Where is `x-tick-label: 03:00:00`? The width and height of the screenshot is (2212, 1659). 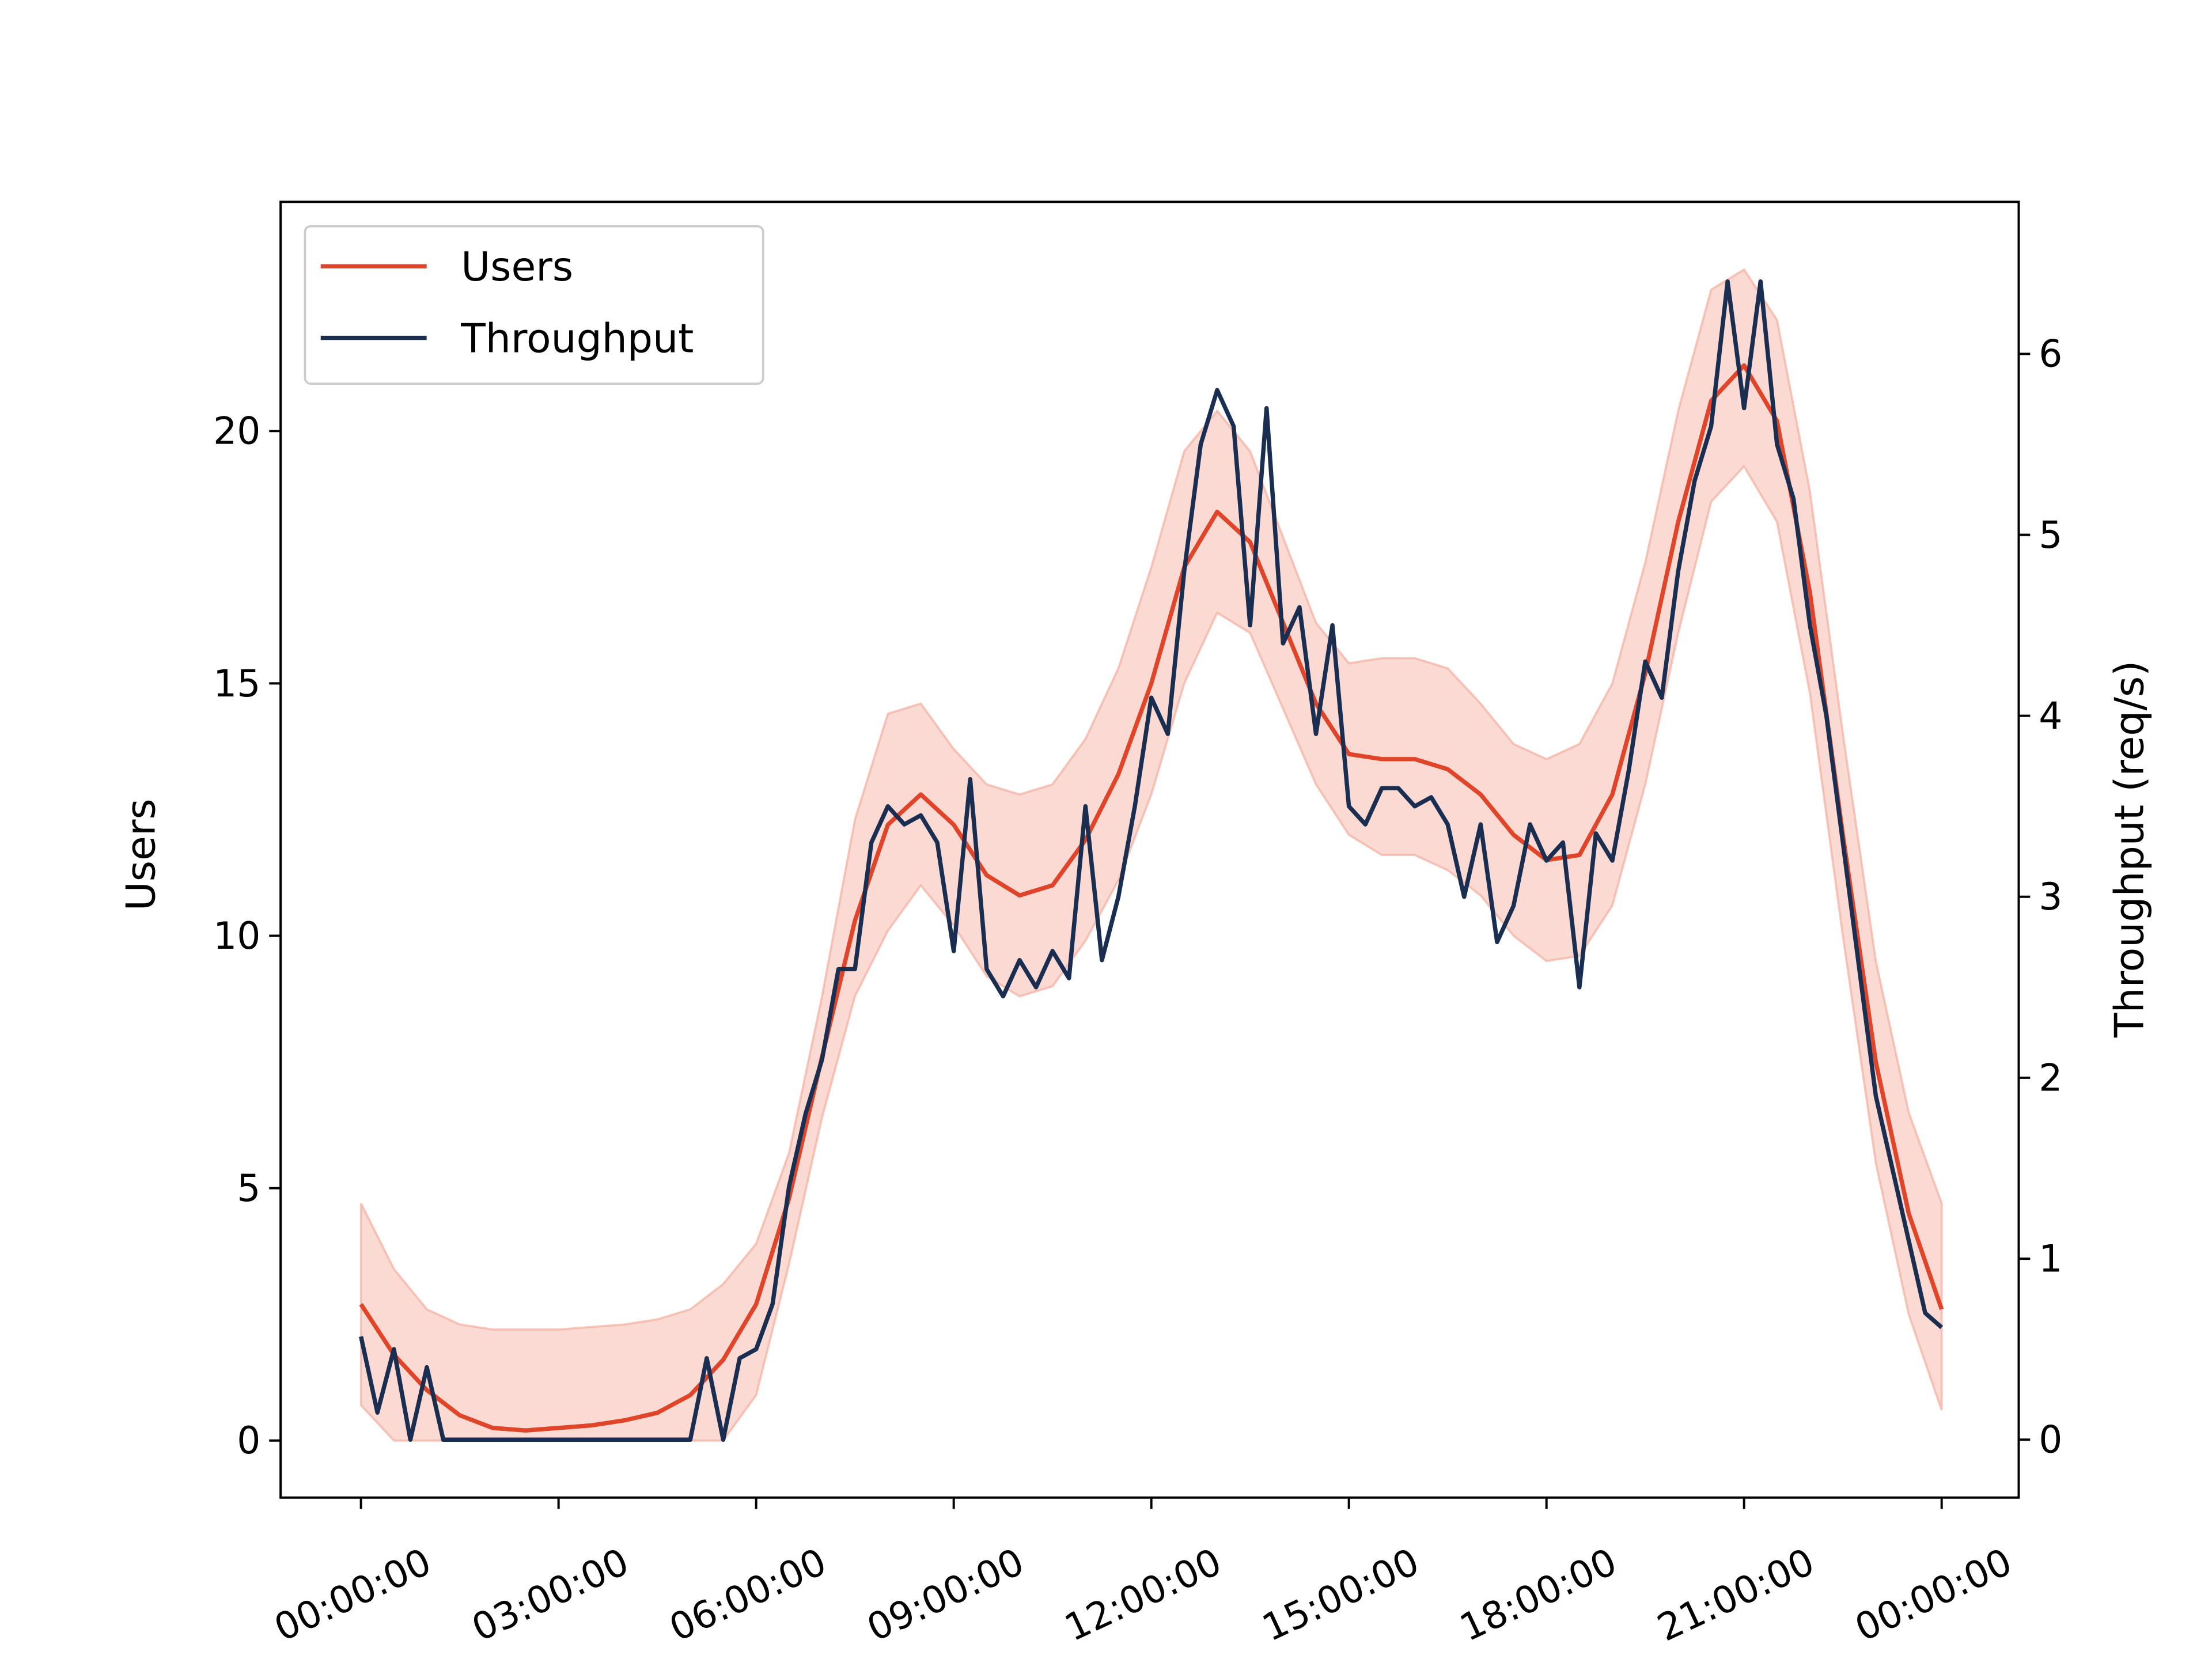
x-tick-label: 03:00:00 is located at coordinates (550, 1595).